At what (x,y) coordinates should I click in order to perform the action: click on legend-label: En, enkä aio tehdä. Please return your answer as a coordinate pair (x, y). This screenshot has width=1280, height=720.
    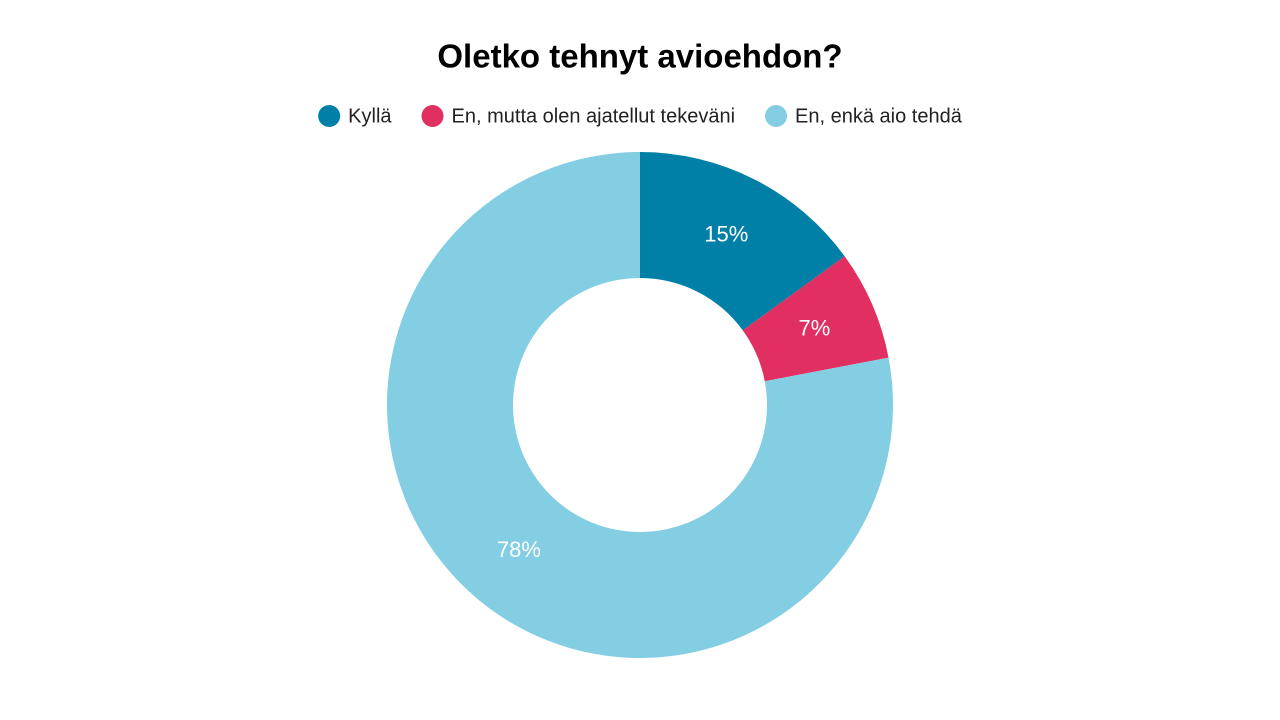
    Looking at the image, I should click on (879, 116).